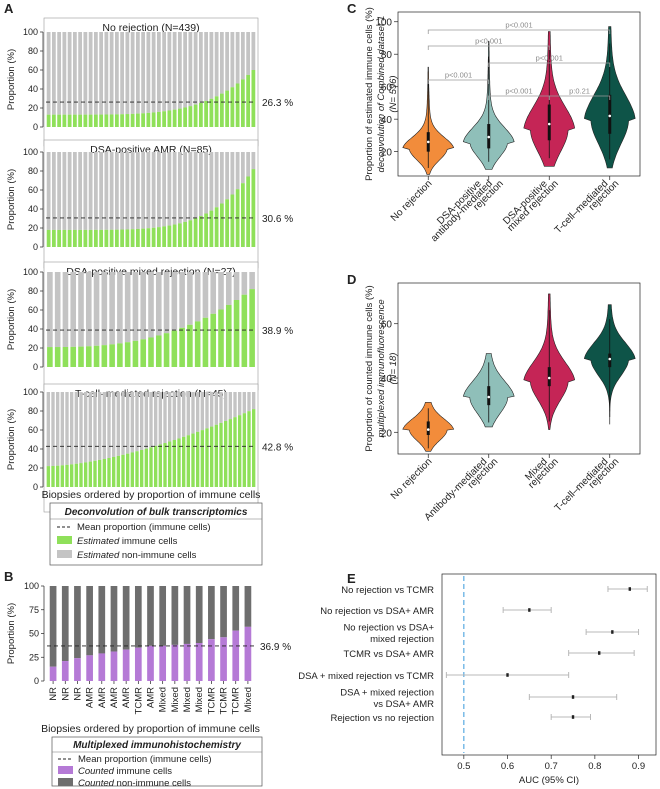 The height and width of the screenshot is (789, 660). Describe the element at coordinates (33, 310) in the screenshot. I see `y-tick-label: 60` at that location.